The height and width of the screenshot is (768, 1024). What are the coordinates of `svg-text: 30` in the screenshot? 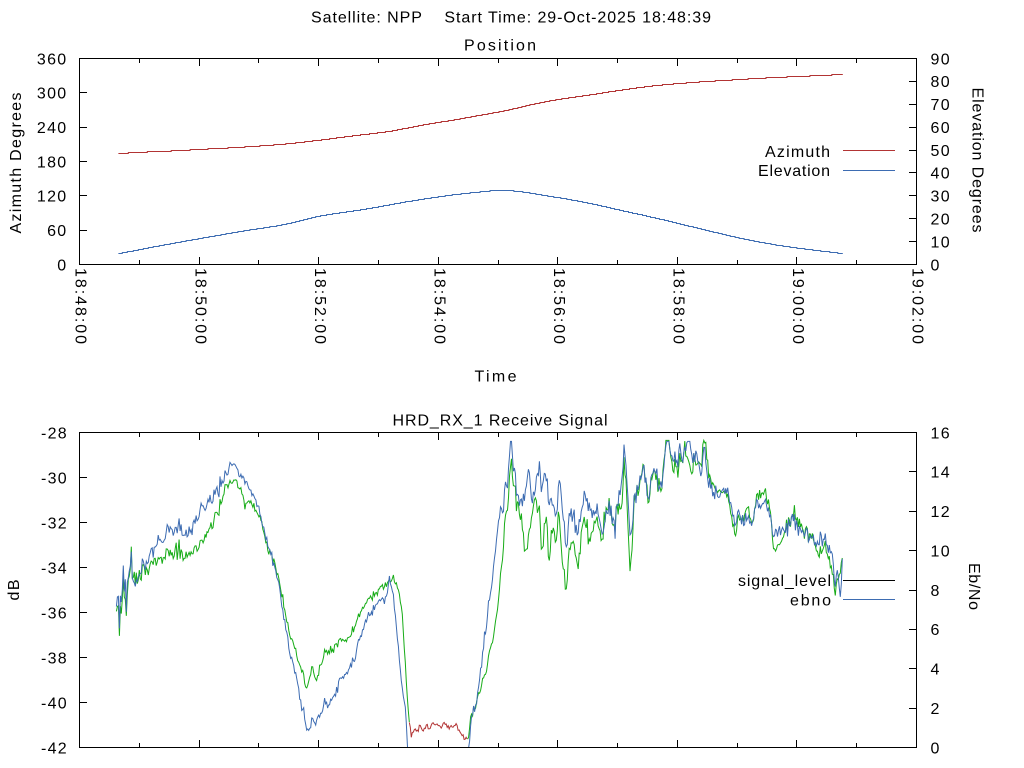 It's located at (941, 197).